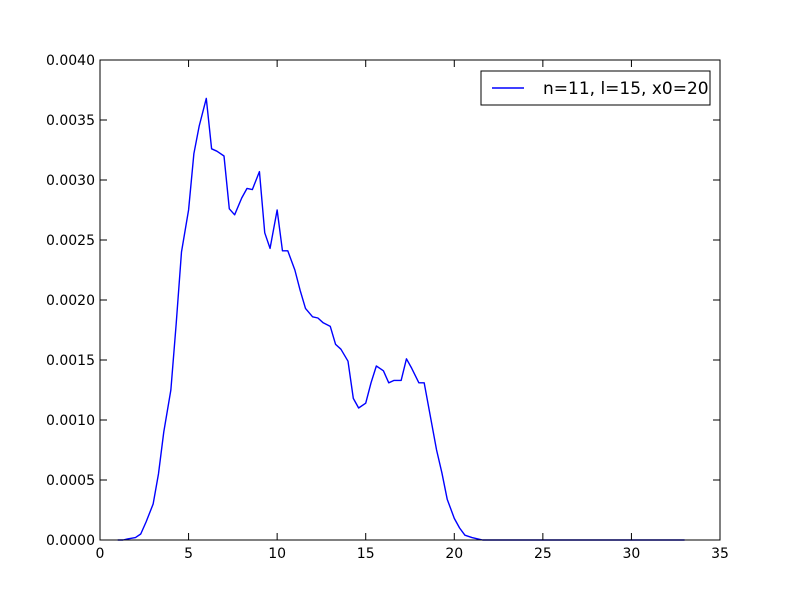 This screenshot has width=800, height=600. Describe the element at coordinates (70, 301) in the screenshot. I see `y-tick-label: 0.0020` at that location.